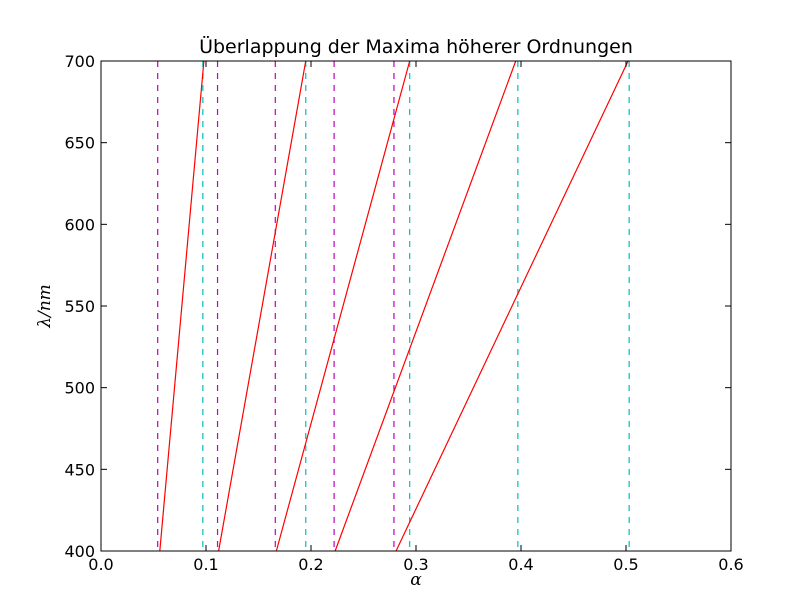 This screenshot has height=612, width=812. What do you see at coordinates (79, 61) in the screenshot?
I see `y-tick-label-6: 700` at bounding box center [79, 61].